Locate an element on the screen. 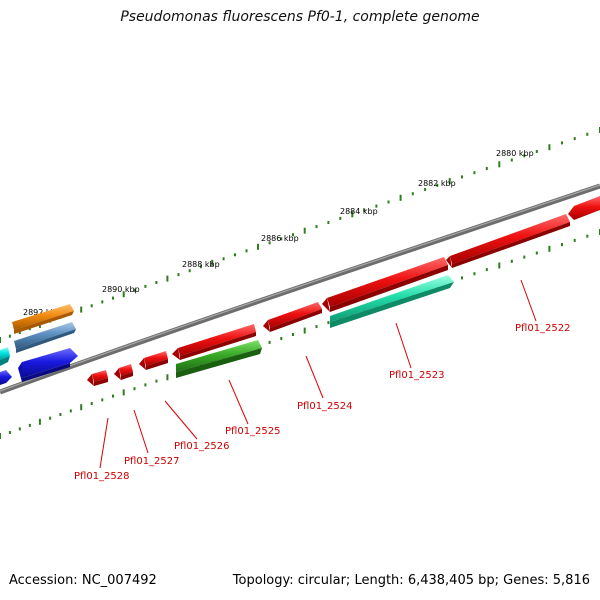 Image resolution: width=600 pixels, height=600 pixels. scale-label-2882kbp: 2882 kbp is located at coordinates (437, 183).